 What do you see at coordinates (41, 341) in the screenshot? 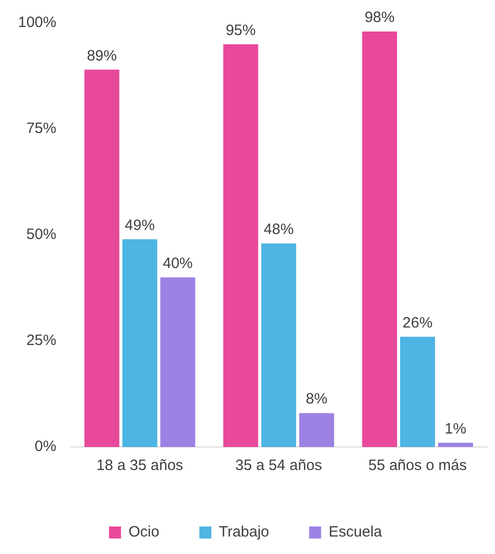
I see `y-tick-label: 25%` at bounding box center [41, 341].